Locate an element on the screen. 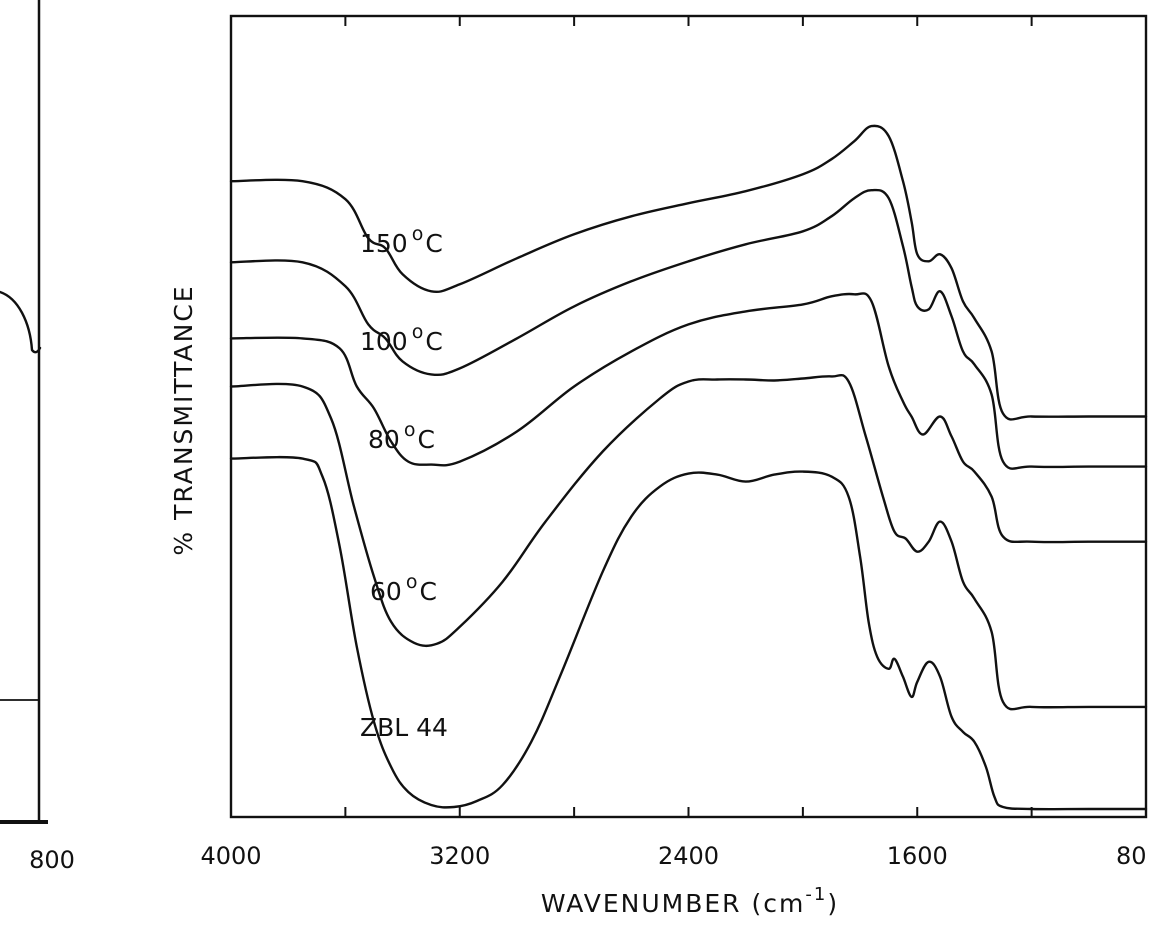 The height and width of the screenshot is (925, 1150). x-tick-label-1: 3200 is located at coordinates (459, 856).